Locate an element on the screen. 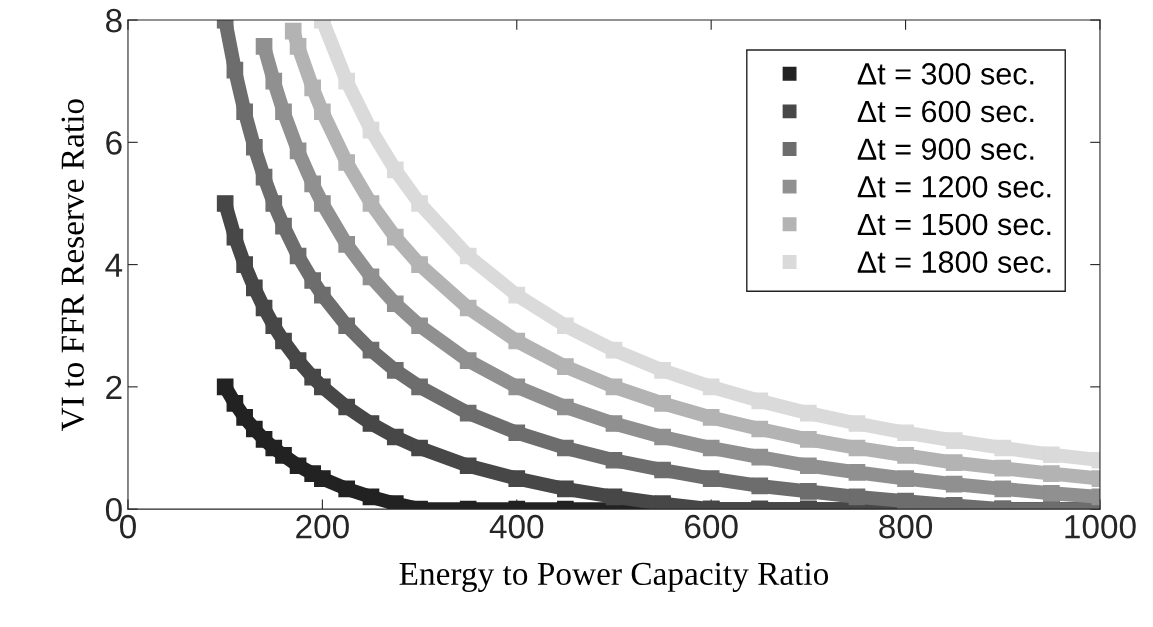 The image size is (1153, 627). y-tick-label: 4 is located at coordinates (114, 265).